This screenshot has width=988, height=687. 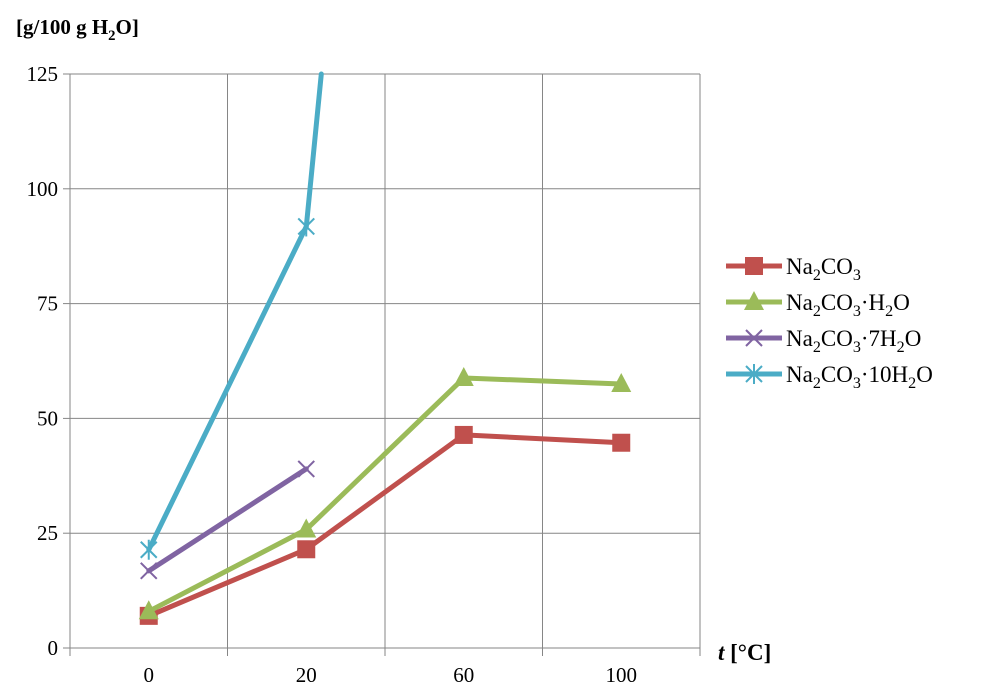 I want to click on legend: Na2CO3 Na2CO3·H2O Na2CO3·7H2O Na2CO3·10H2O, so click(x=829, y=323).